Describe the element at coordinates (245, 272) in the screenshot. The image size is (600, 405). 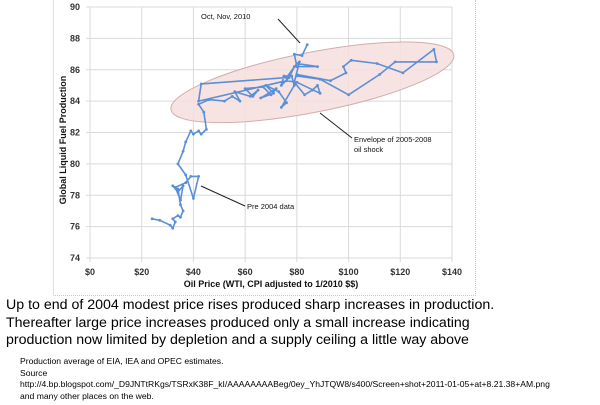
I see `x-tick-label: $60` at that location.